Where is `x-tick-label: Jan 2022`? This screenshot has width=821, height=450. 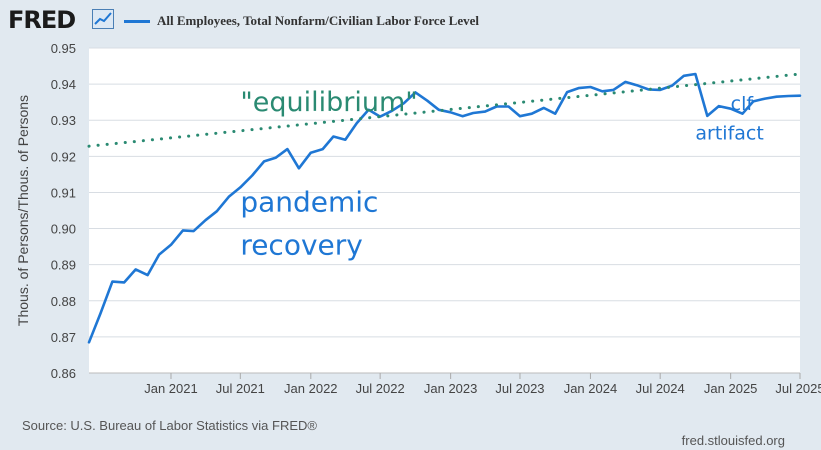 x-tick-label: Jan 2022 is located at coordinates (311, 388).